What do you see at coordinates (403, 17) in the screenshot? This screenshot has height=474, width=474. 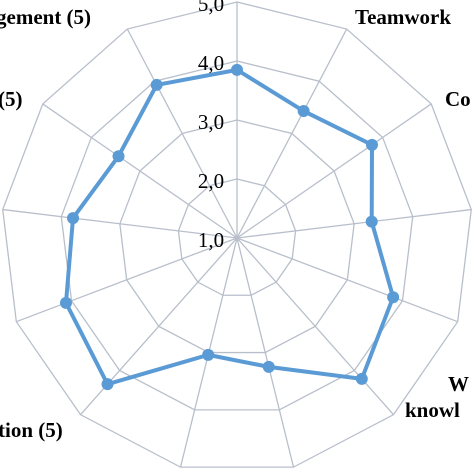 I see `category-label: Teamwork` at bounding box center [403, 17].